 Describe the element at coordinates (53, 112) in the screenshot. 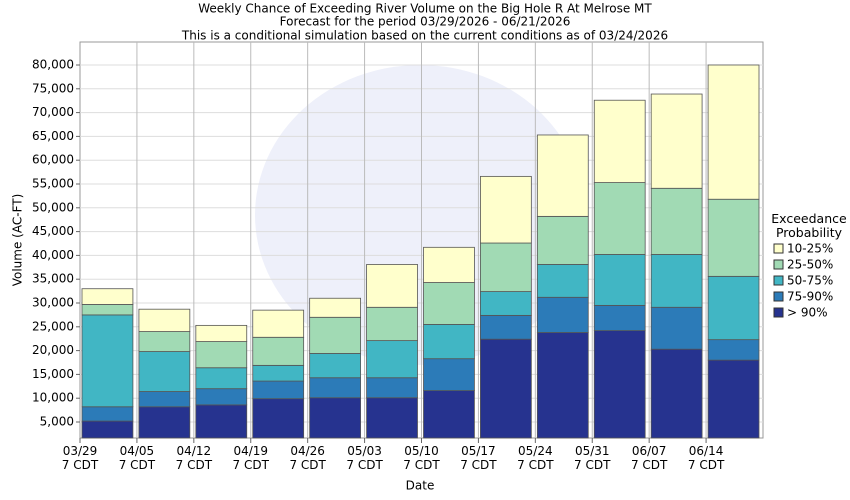

I see `y-tick-label: 70,000` at that location.